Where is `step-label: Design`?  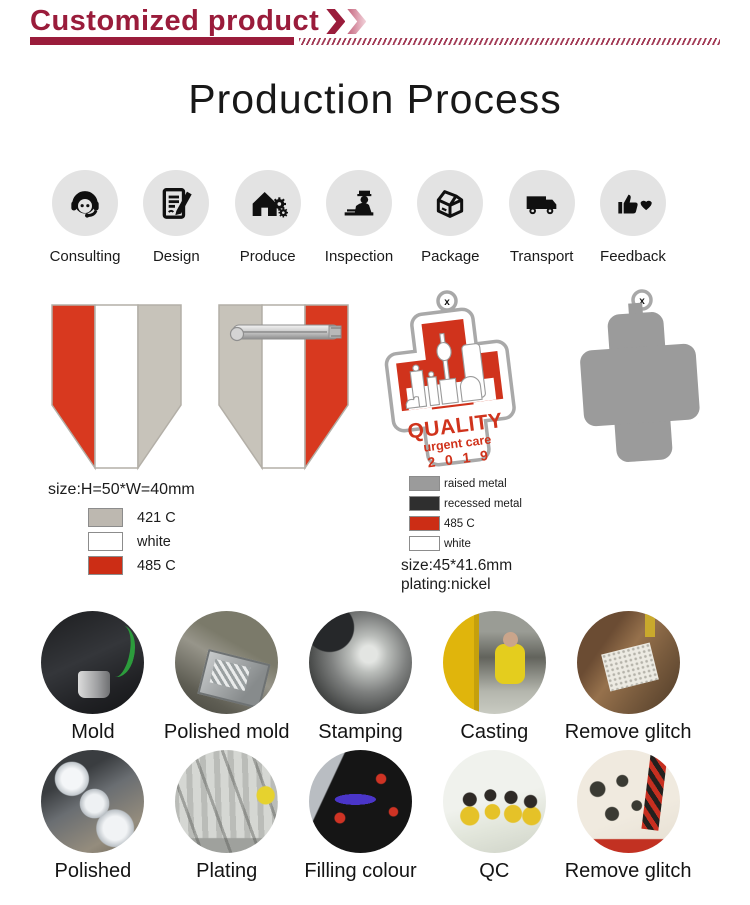
step-label: Design is located at coordinates (176, 256).